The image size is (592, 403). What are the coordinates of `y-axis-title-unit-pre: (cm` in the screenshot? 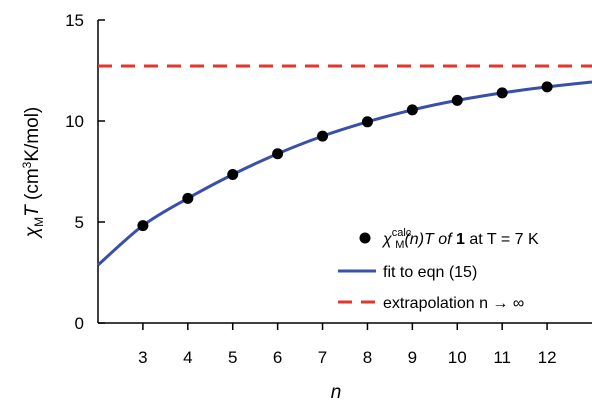 It's located at (32, 186).